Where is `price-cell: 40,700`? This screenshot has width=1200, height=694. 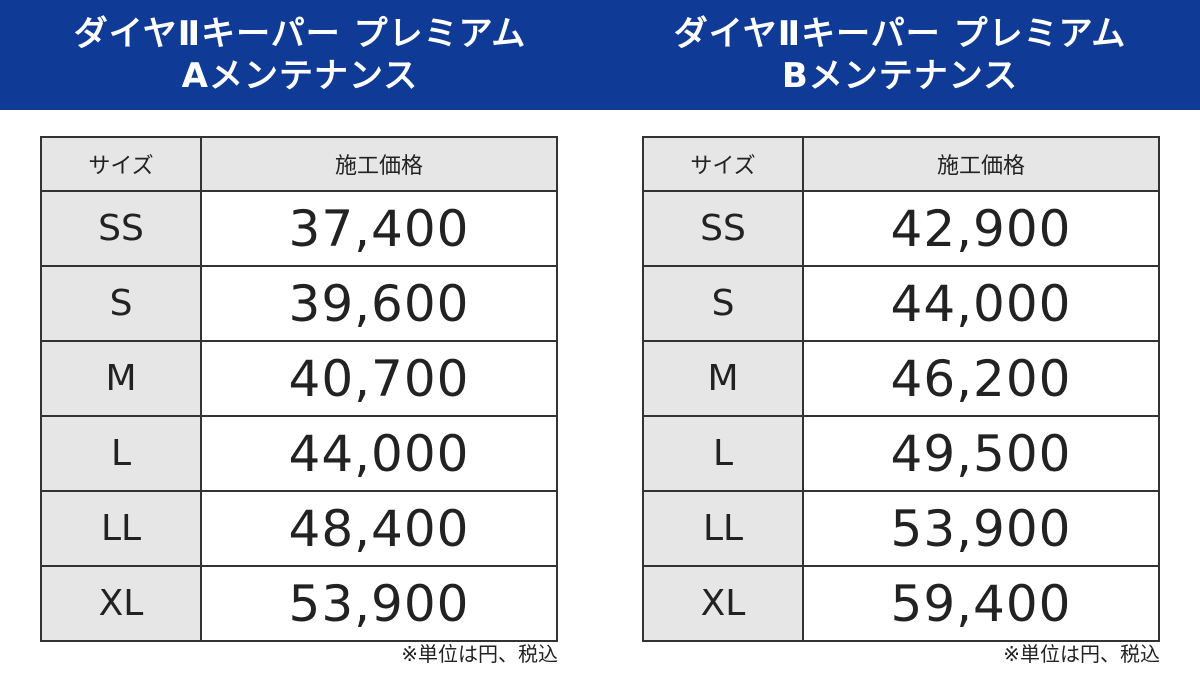 price-cell: 40,700 is located at coordinates (379, 378).